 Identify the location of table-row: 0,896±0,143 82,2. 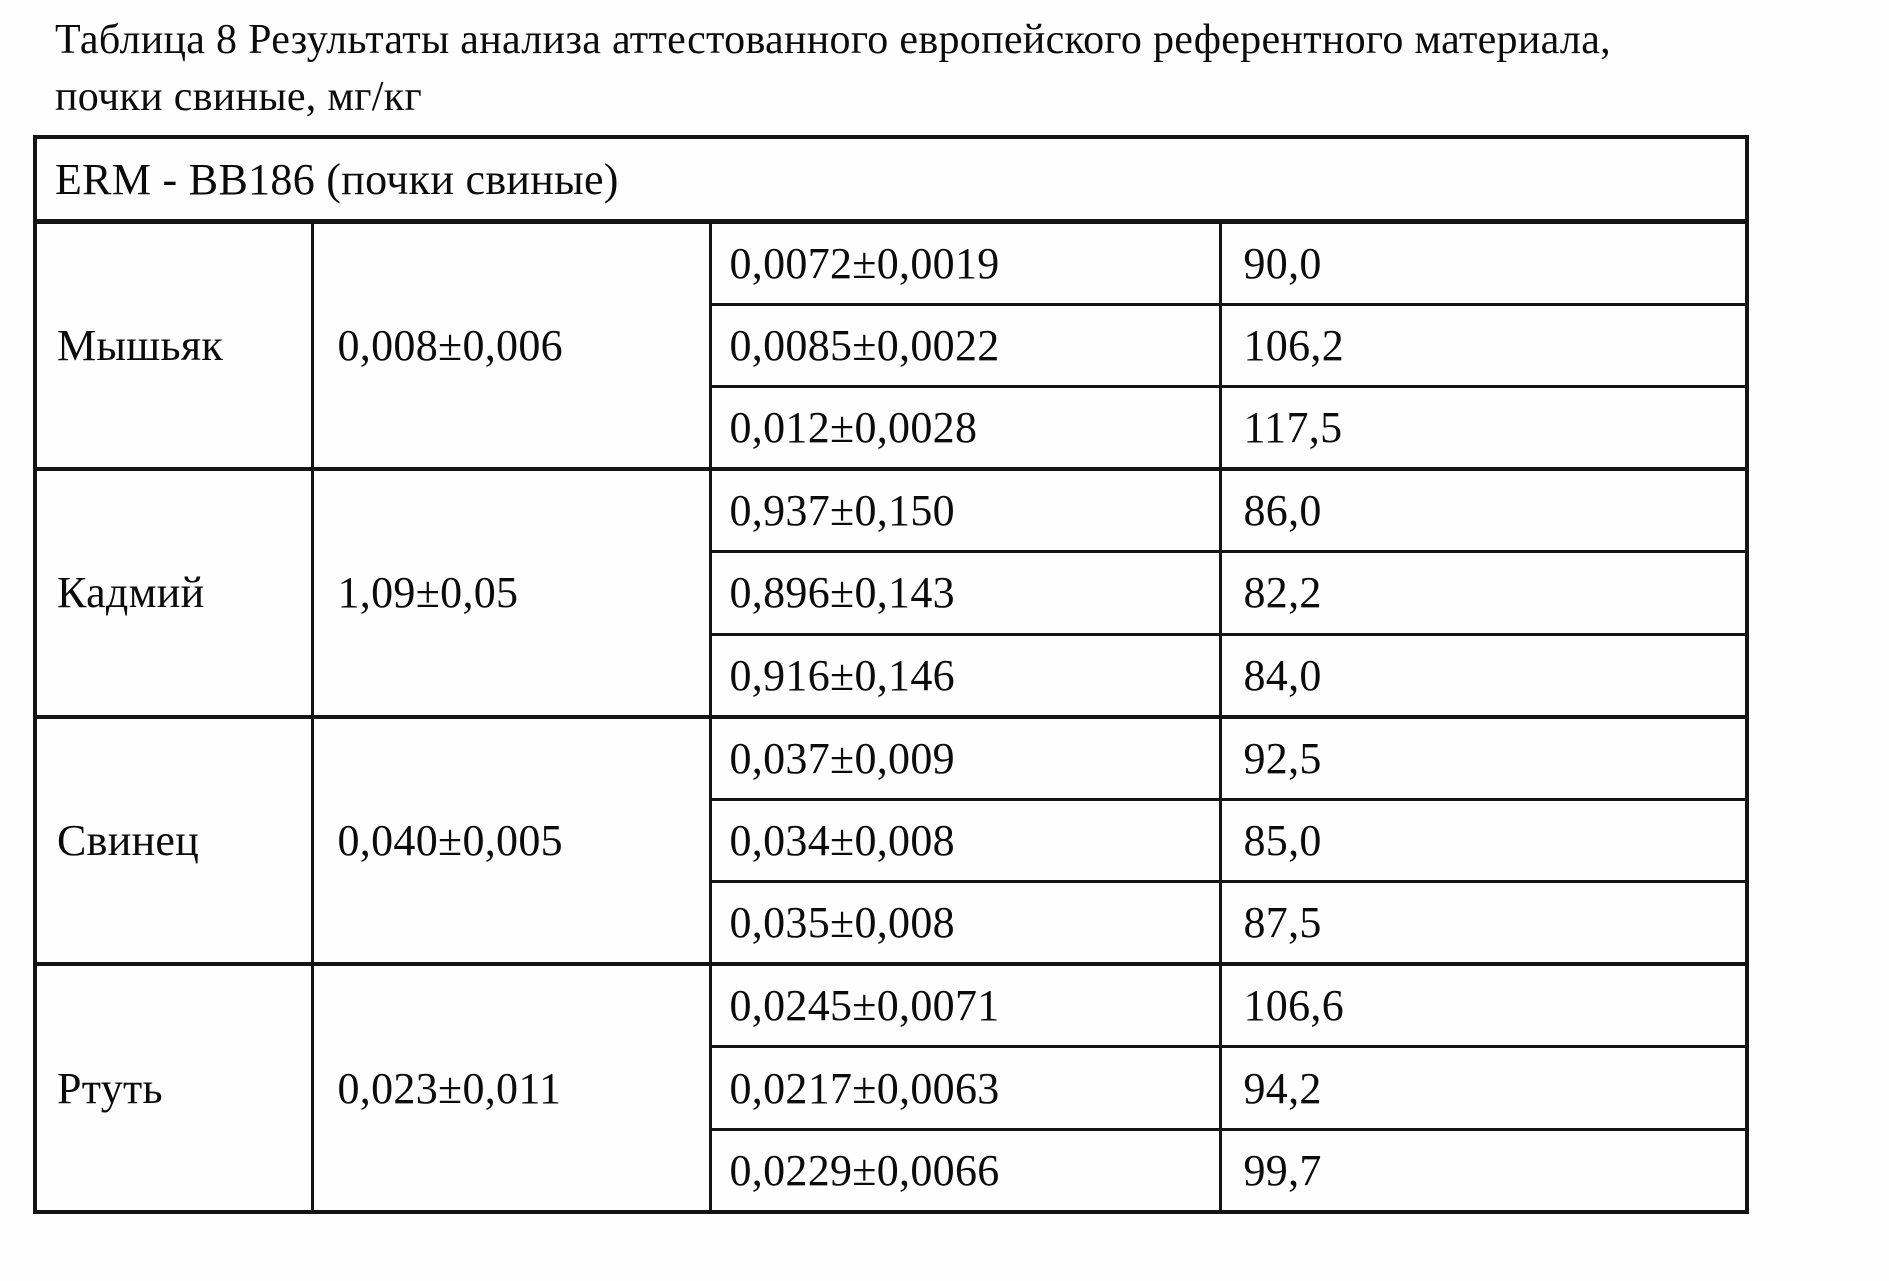
(892, 593).